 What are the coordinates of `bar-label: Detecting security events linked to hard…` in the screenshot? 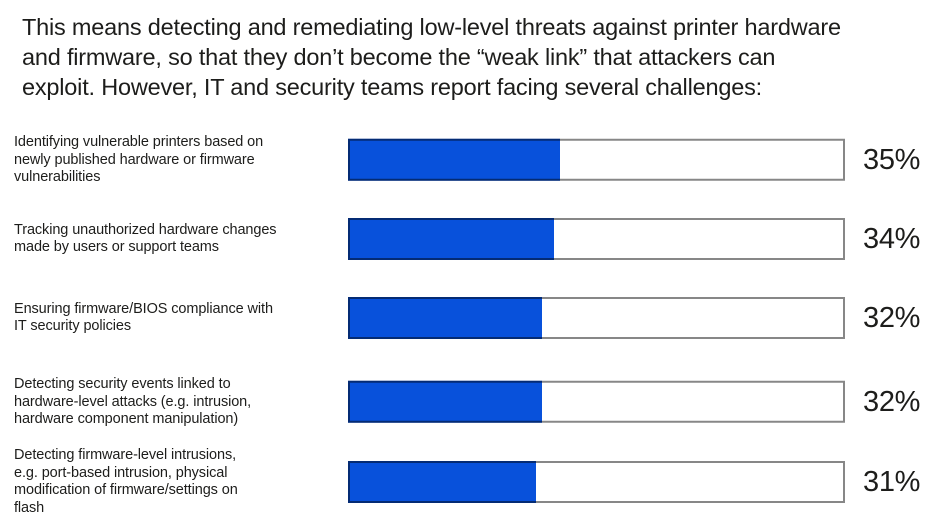 It's located at (133, 401).